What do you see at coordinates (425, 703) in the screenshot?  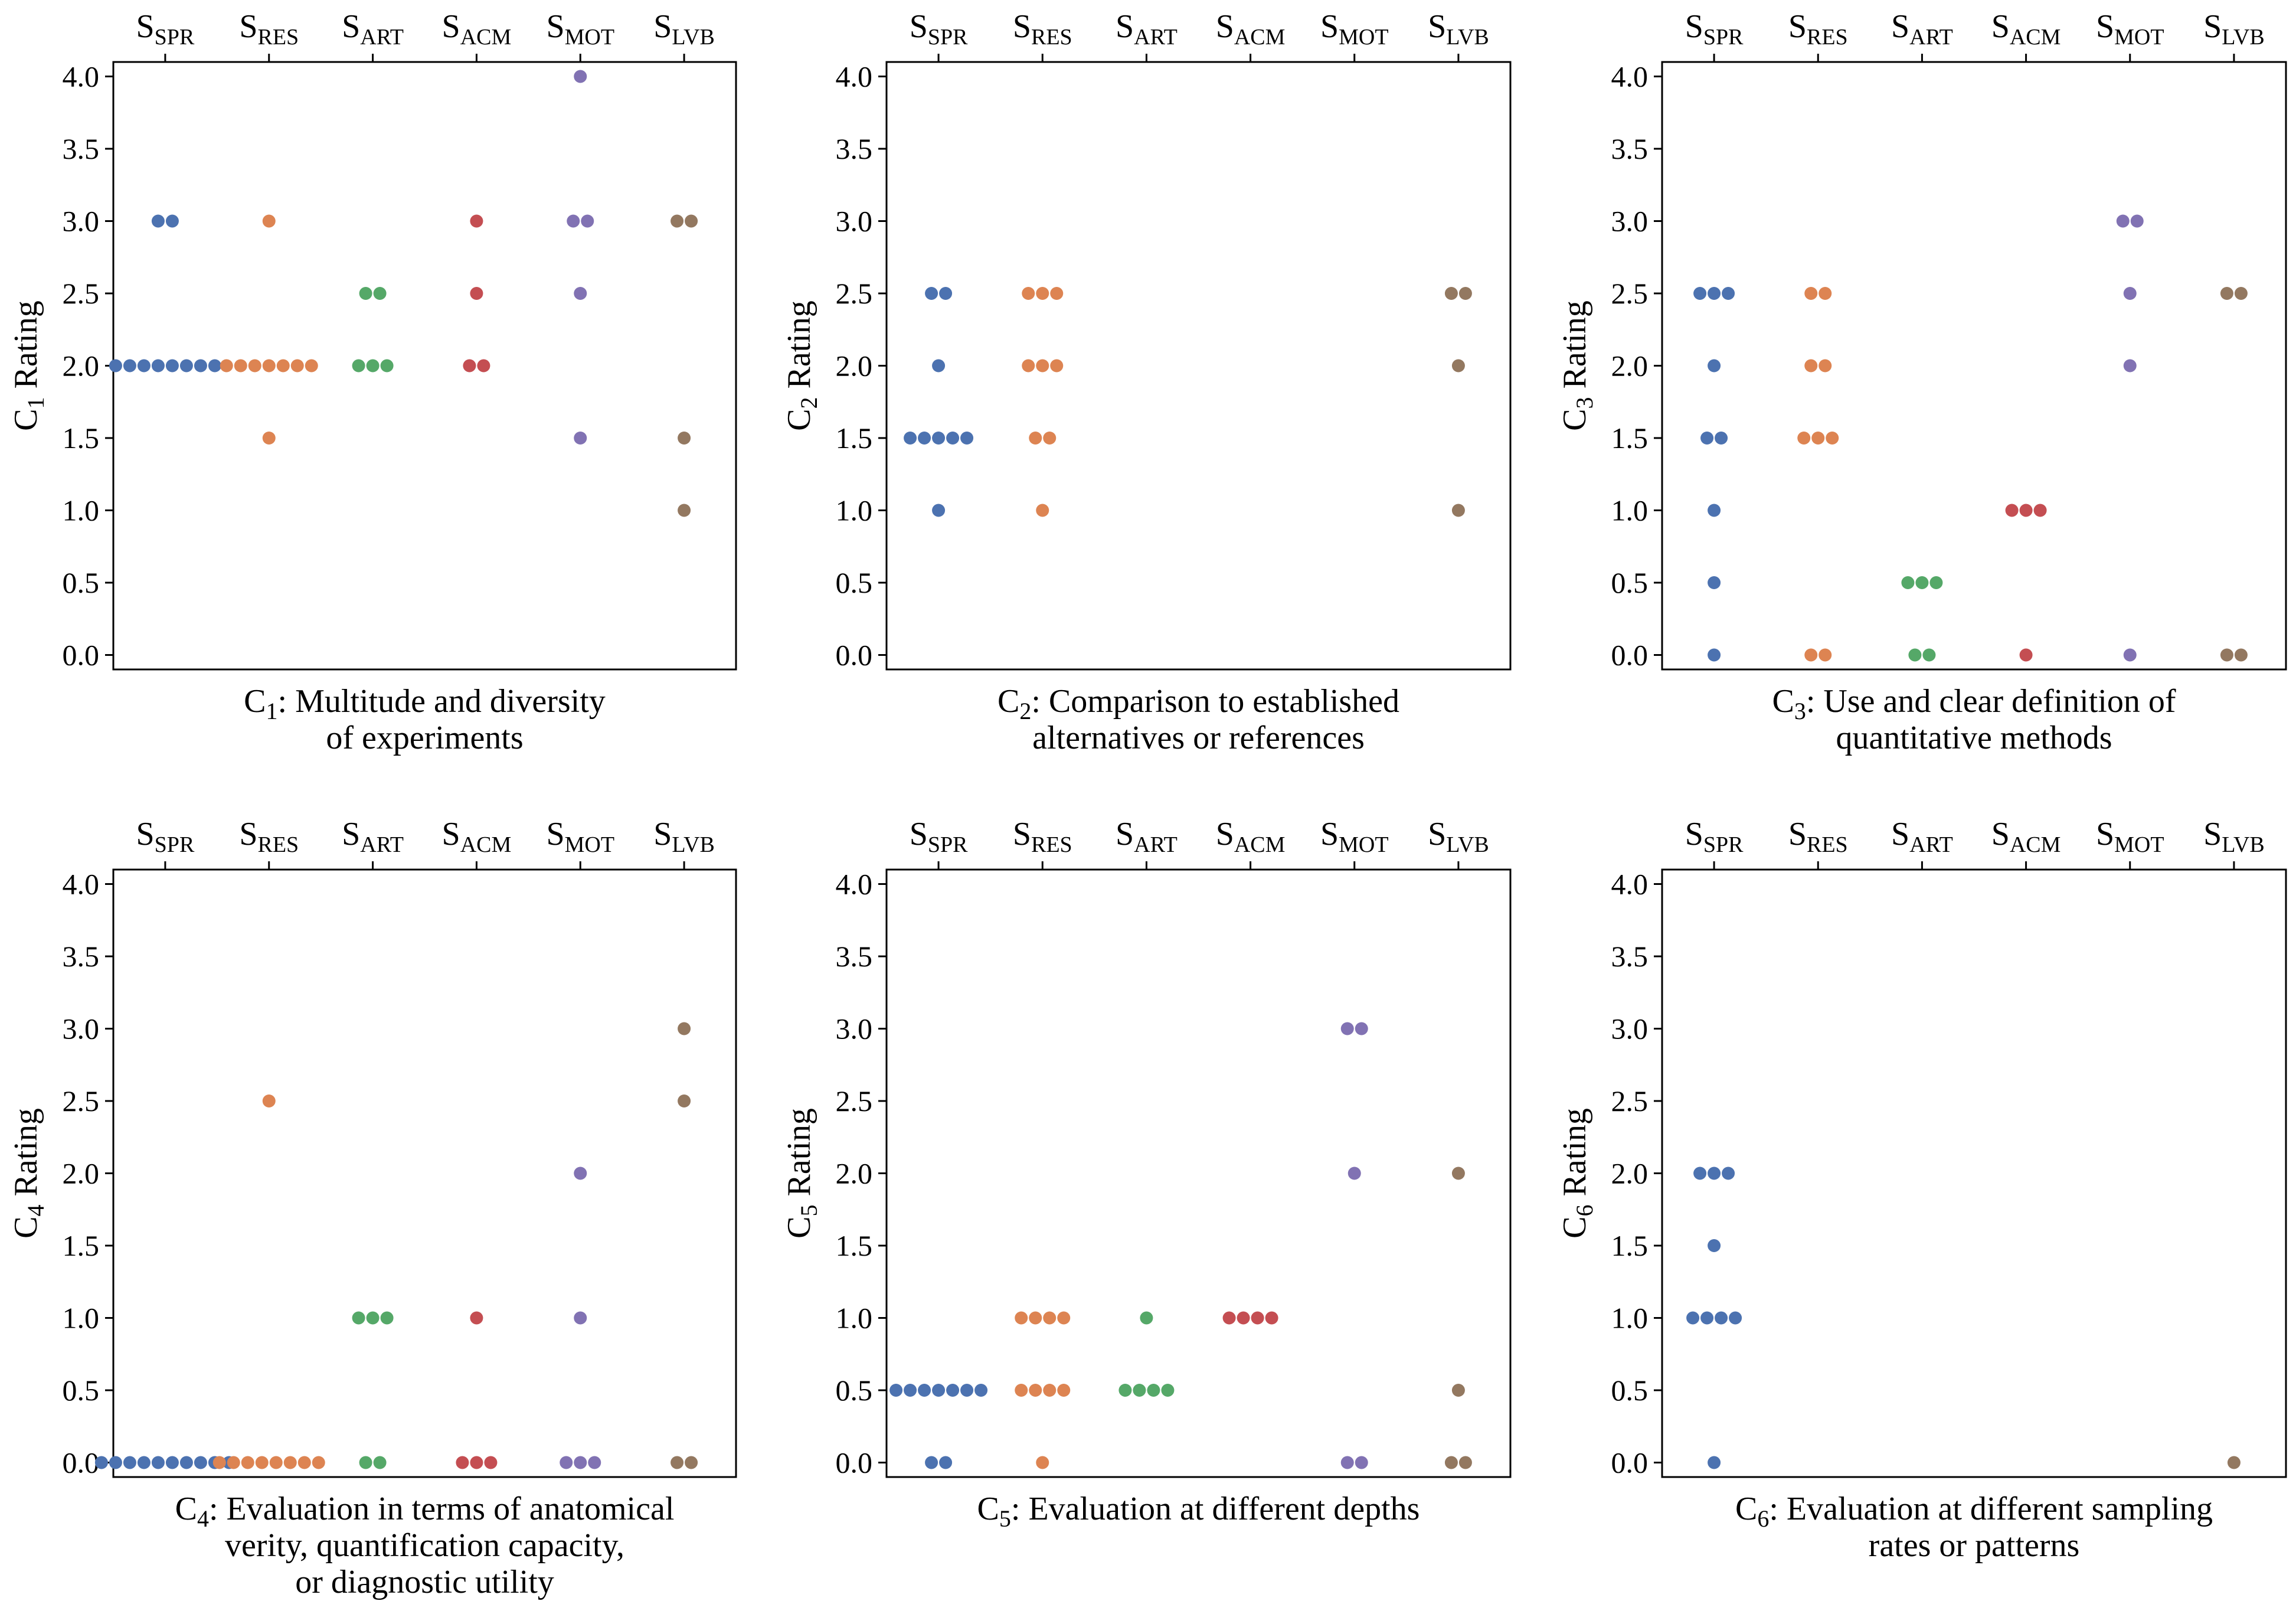 I see `panel-caption-line: C1: Multitude and diversity` at bounding box center [425, 703].